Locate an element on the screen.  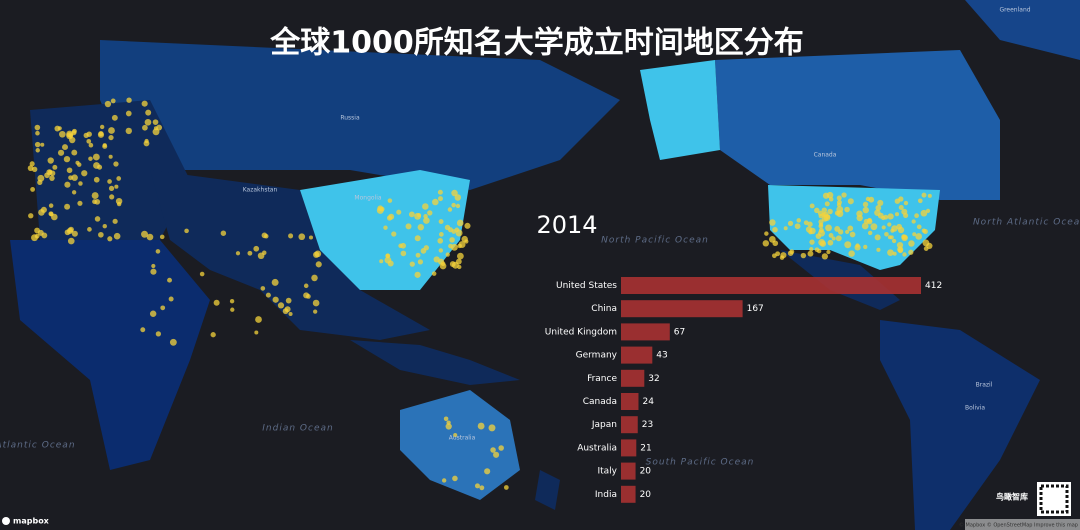
ocean-label: South Pacific Ocean is located at coordinates (700, 463).